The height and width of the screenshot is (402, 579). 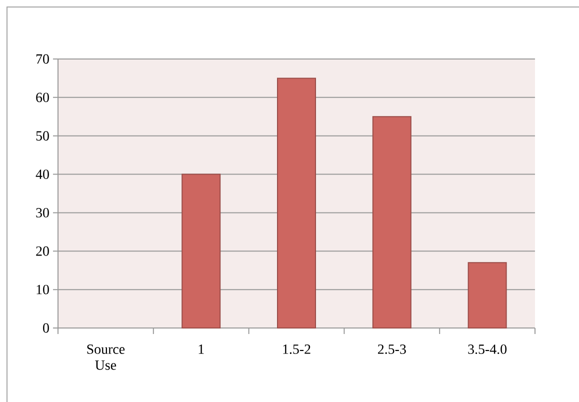 What do you see at coordinates (42, 213) in the screenshot?
I see `y-tick-label: 30` at bounding box center [42, 213].